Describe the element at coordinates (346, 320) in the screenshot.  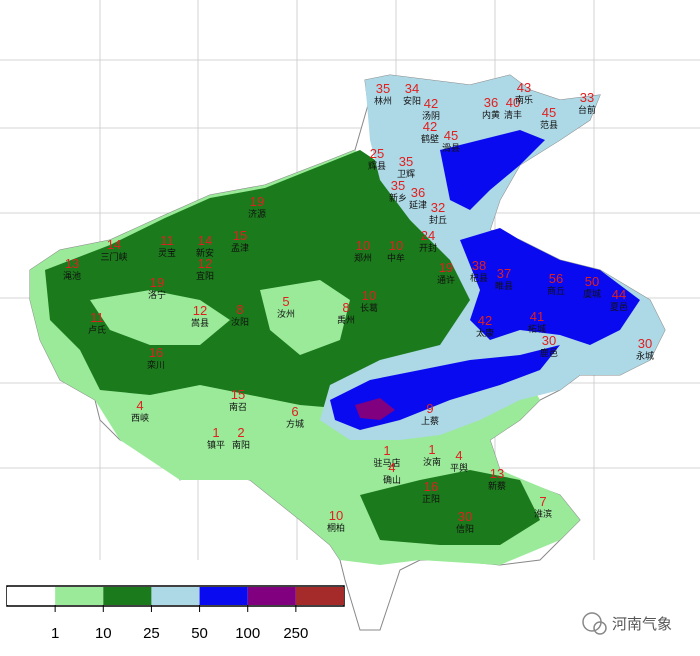
I see `station-name: 禹州` at that location.